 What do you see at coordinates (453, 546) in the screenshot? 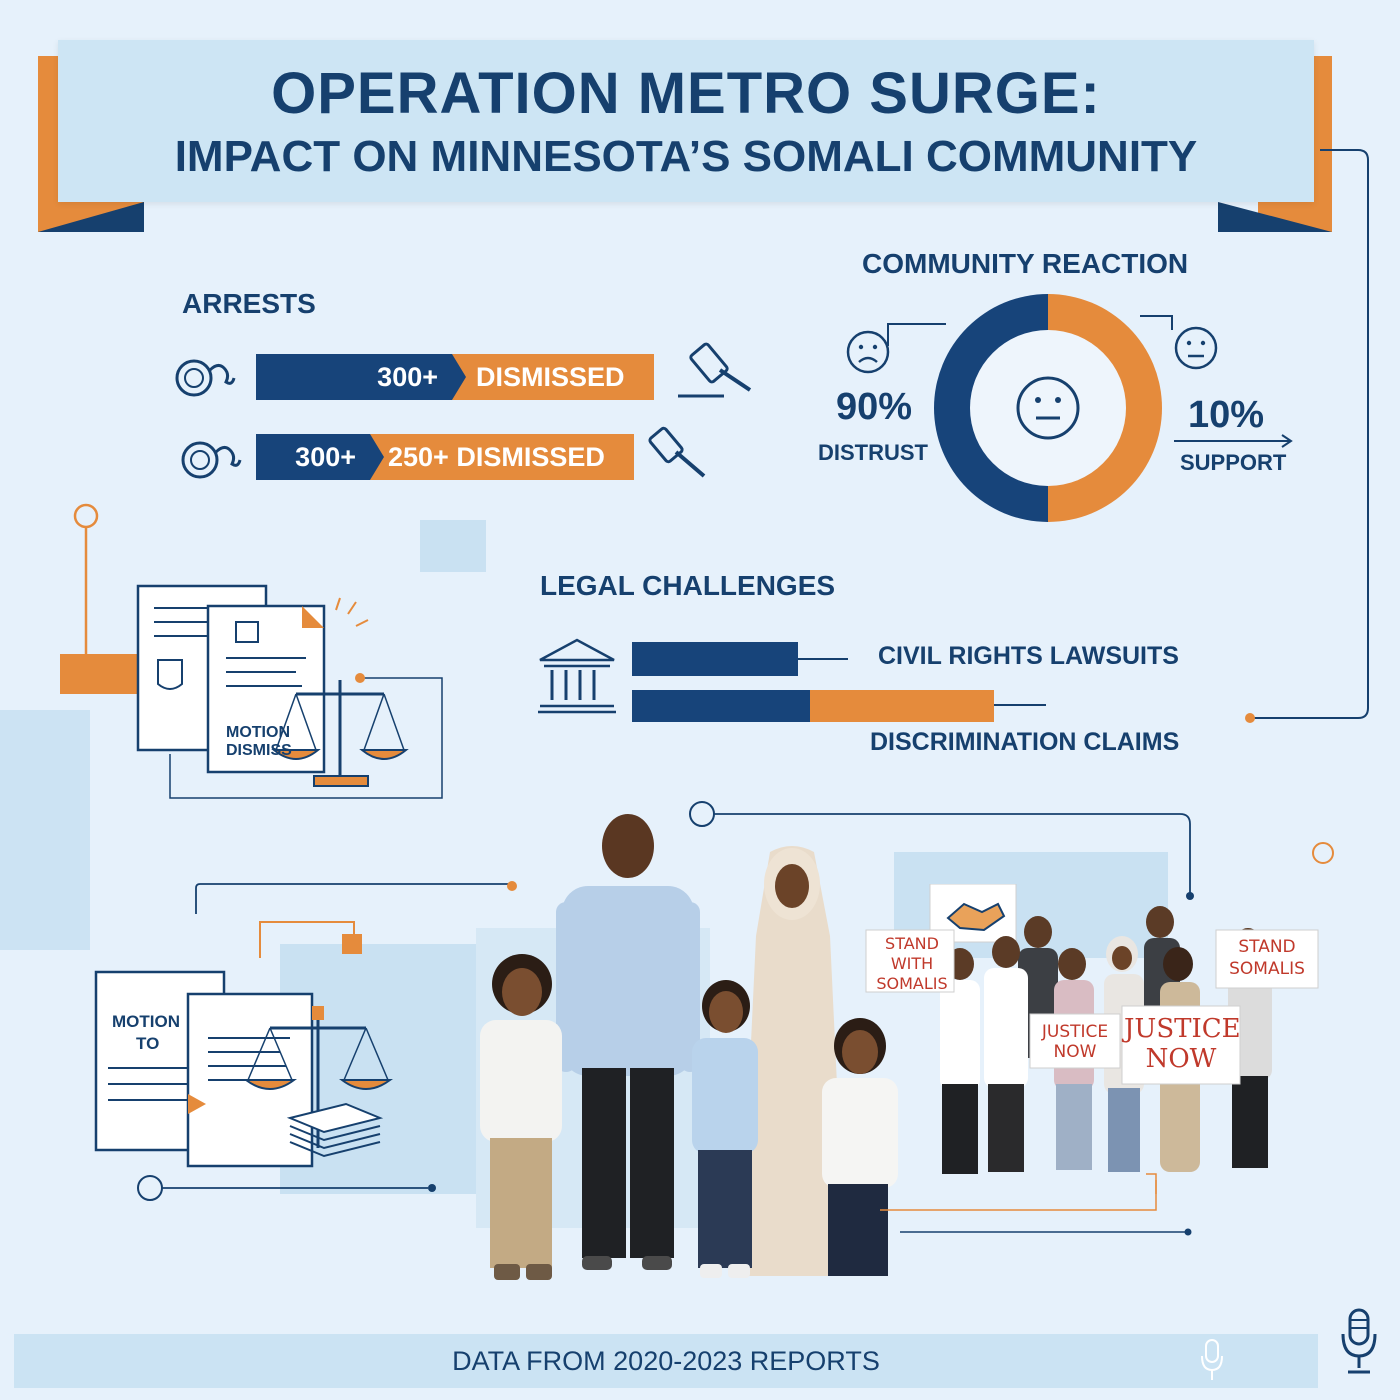
I see `bg-square` at bounding box center [453, 546].